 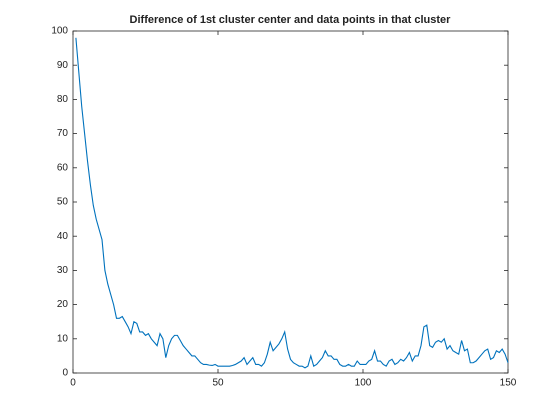 What do you see at coordinates (63, 270) in the screenshot?
I see `y-tick-label: 30` at bounding box center [63, 270].